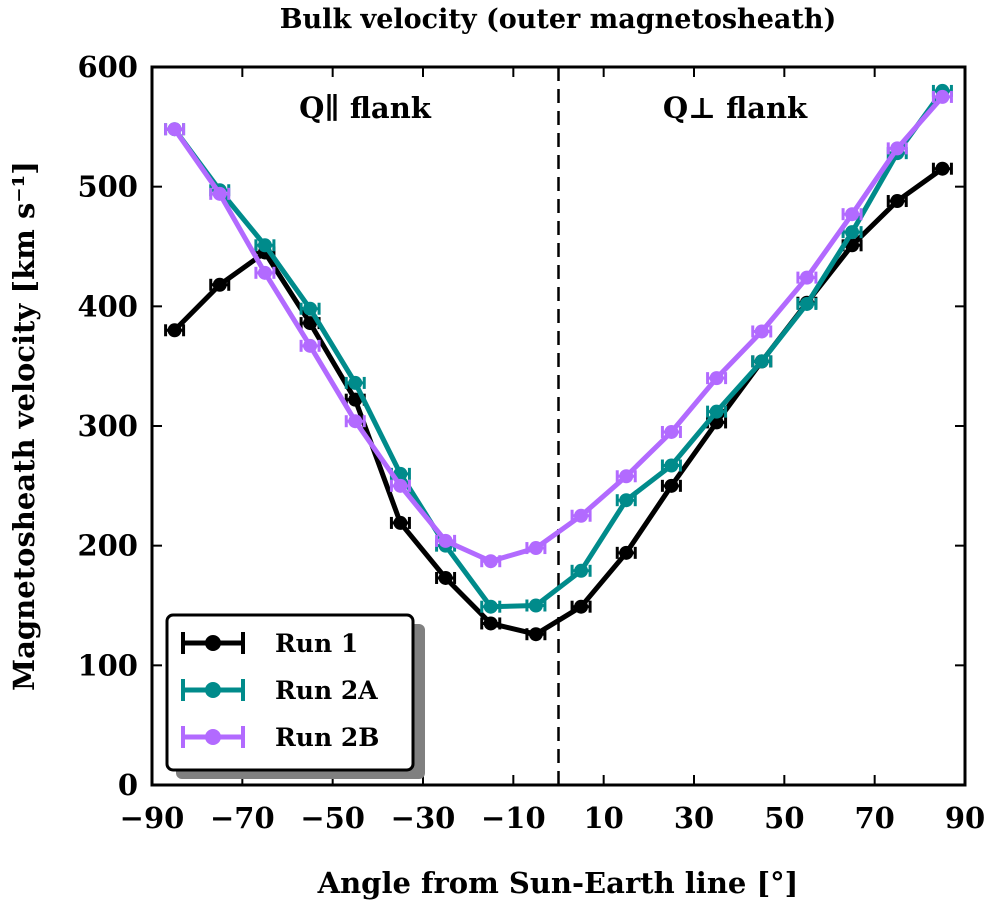 The image size is (987, 904). Describe the element at coordinates (107, 67) in the screenshot. I see `y-tick-label: 600` at that location.